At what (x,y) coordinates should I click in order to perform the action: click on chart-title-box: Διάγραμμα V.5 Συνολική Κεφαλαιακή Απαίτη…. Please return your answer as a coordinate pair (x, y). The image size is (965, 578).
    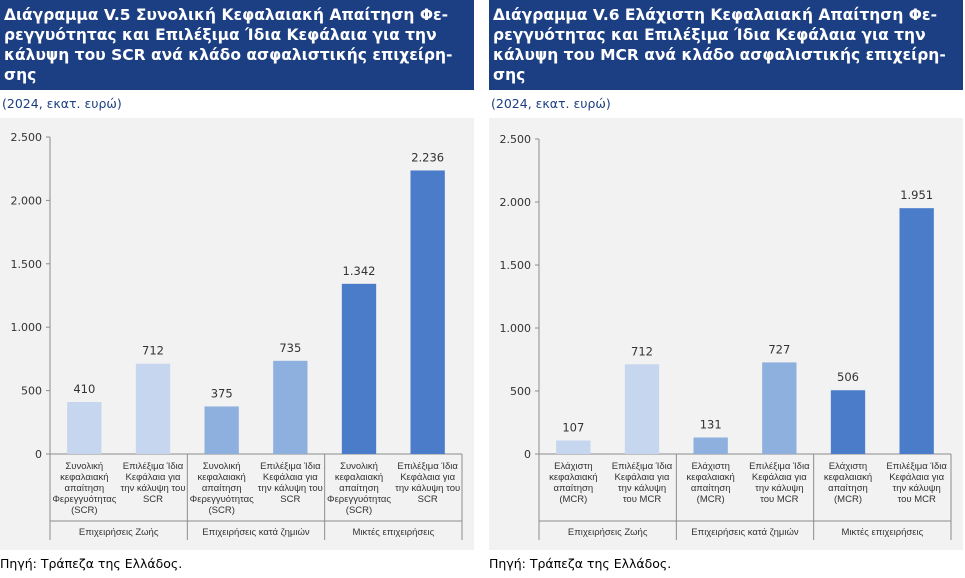
    Looking at the image, I should click on (237, 45).